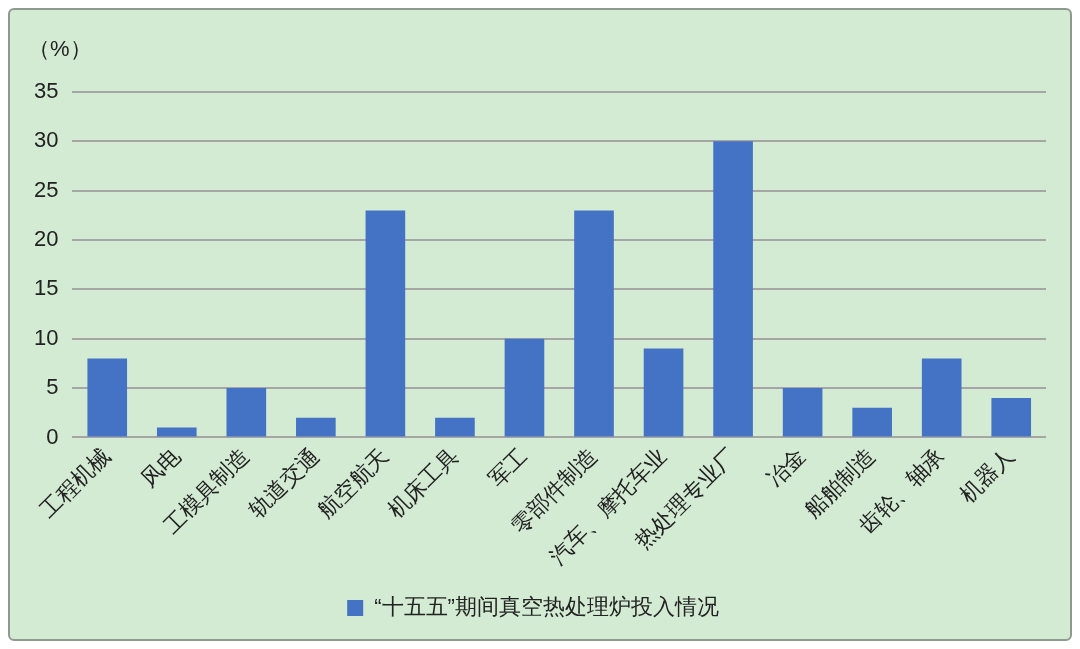 This screenshot has width=1080, height=649. I want to click on y-tick-label: 10, so click(46, 337).